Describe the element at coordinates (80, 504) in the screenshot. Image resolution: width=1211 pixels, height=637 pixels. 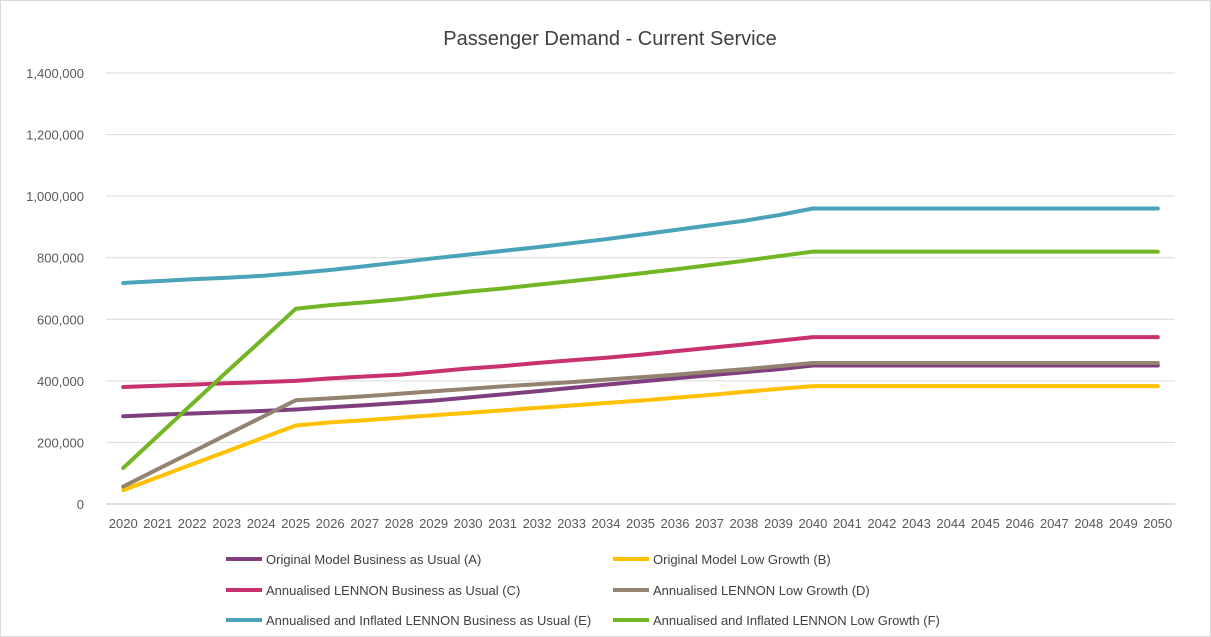
I see `y-tick-label: 0` at that location.